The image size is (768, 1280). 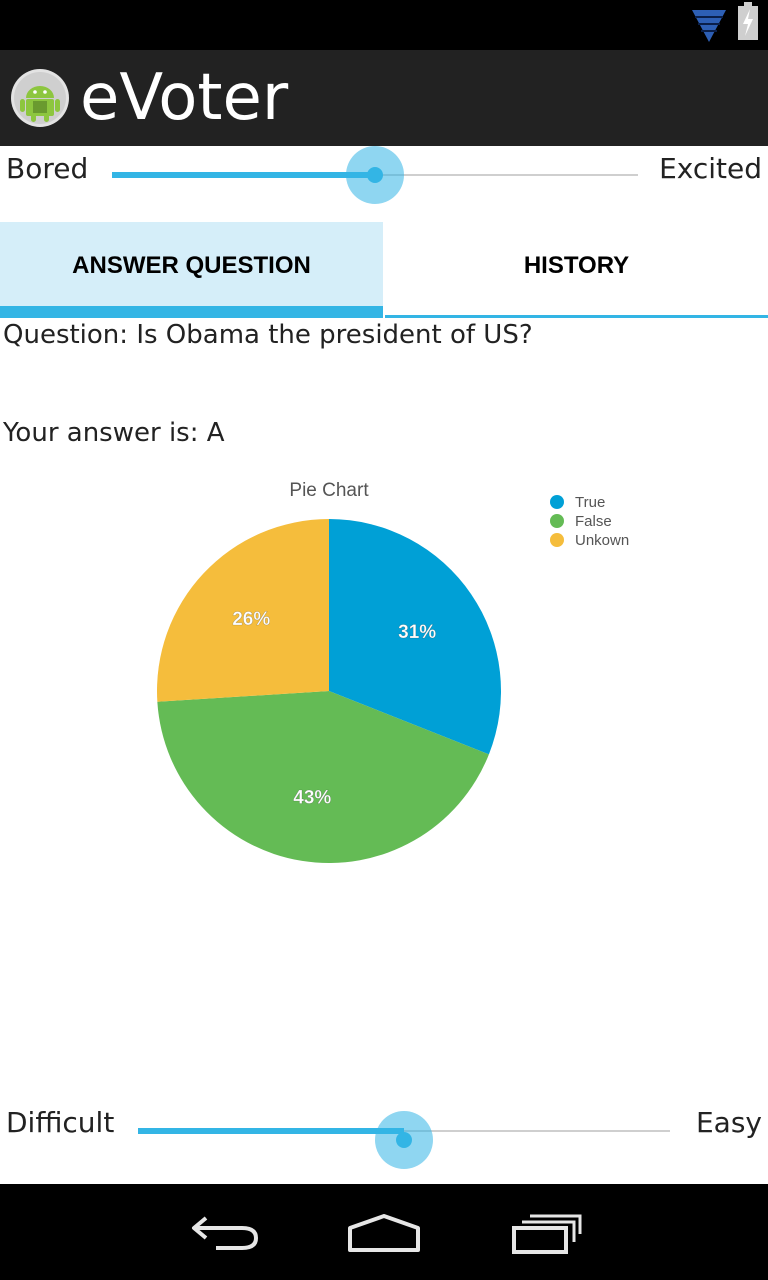 I want to click on difficulty-slider-fill, so click(x=271, y=1131).